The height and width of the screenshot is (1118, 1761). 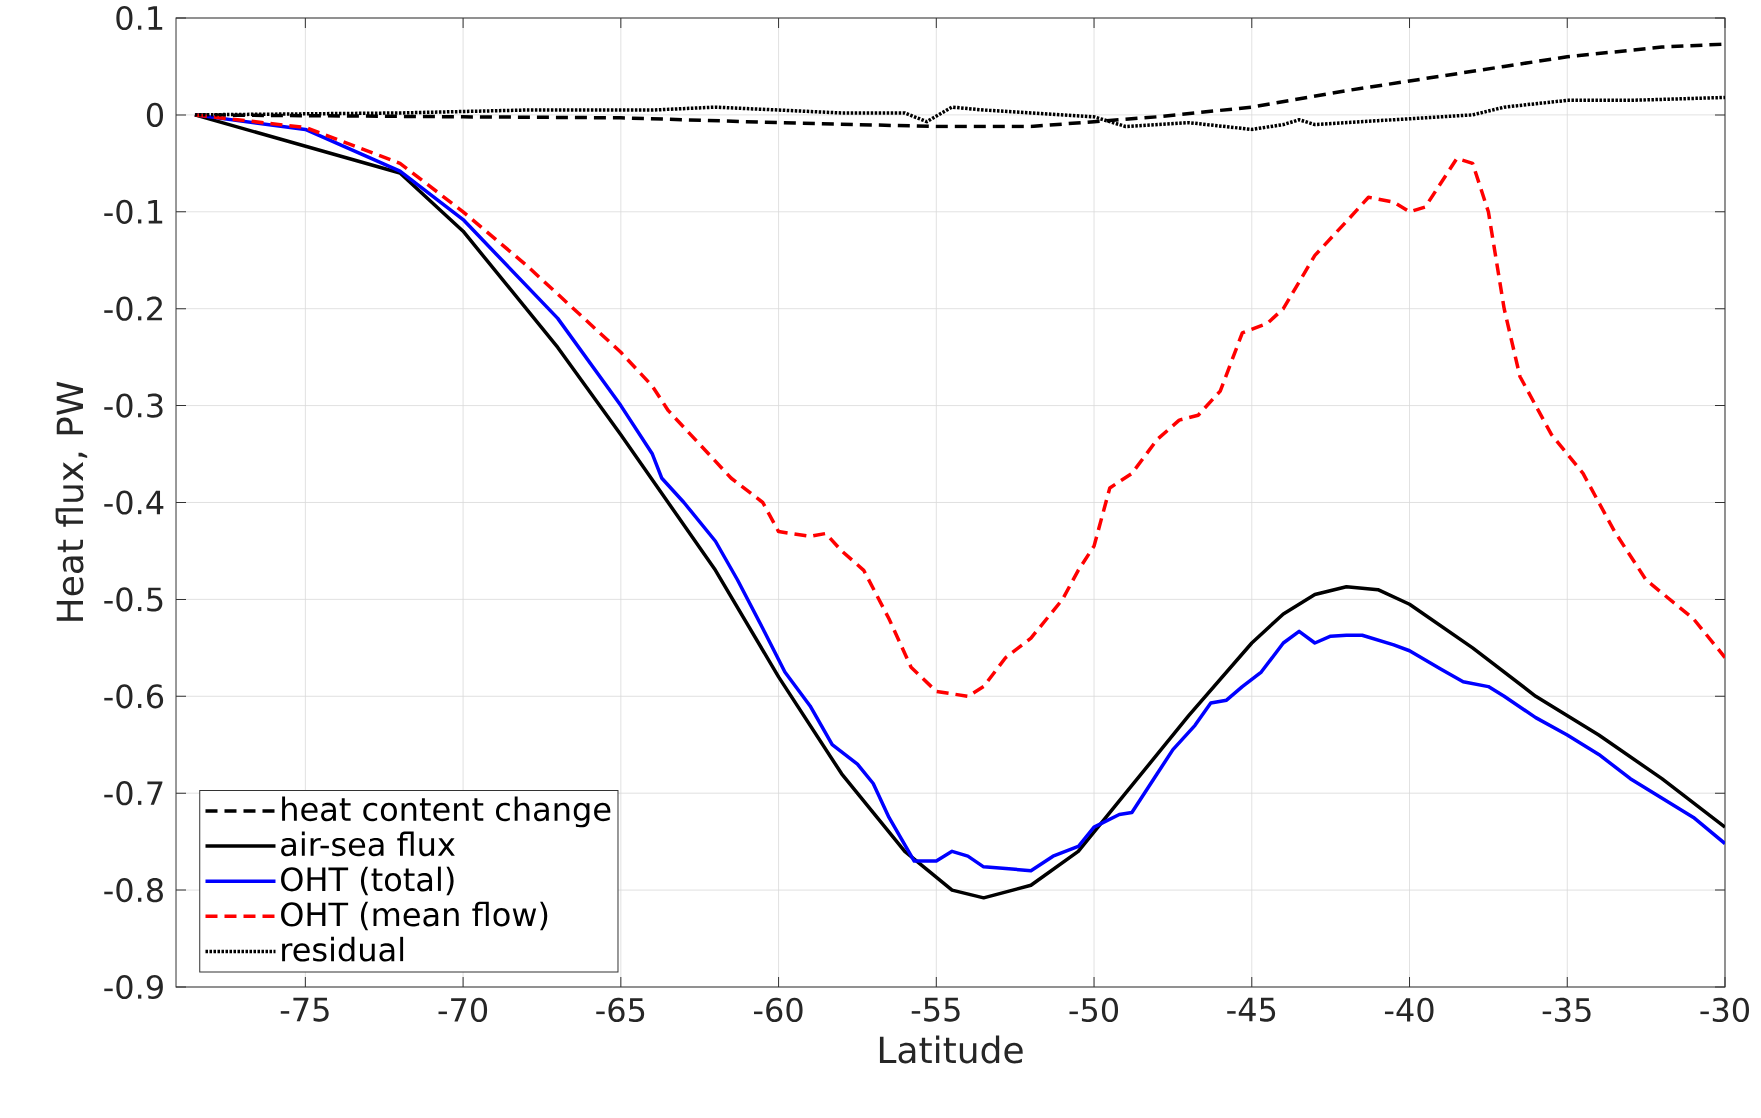 What do you see at coordinates (133, 793) in the screenshot?
I see `y-tick-label: -0.7` at bounding box center [133, 793].